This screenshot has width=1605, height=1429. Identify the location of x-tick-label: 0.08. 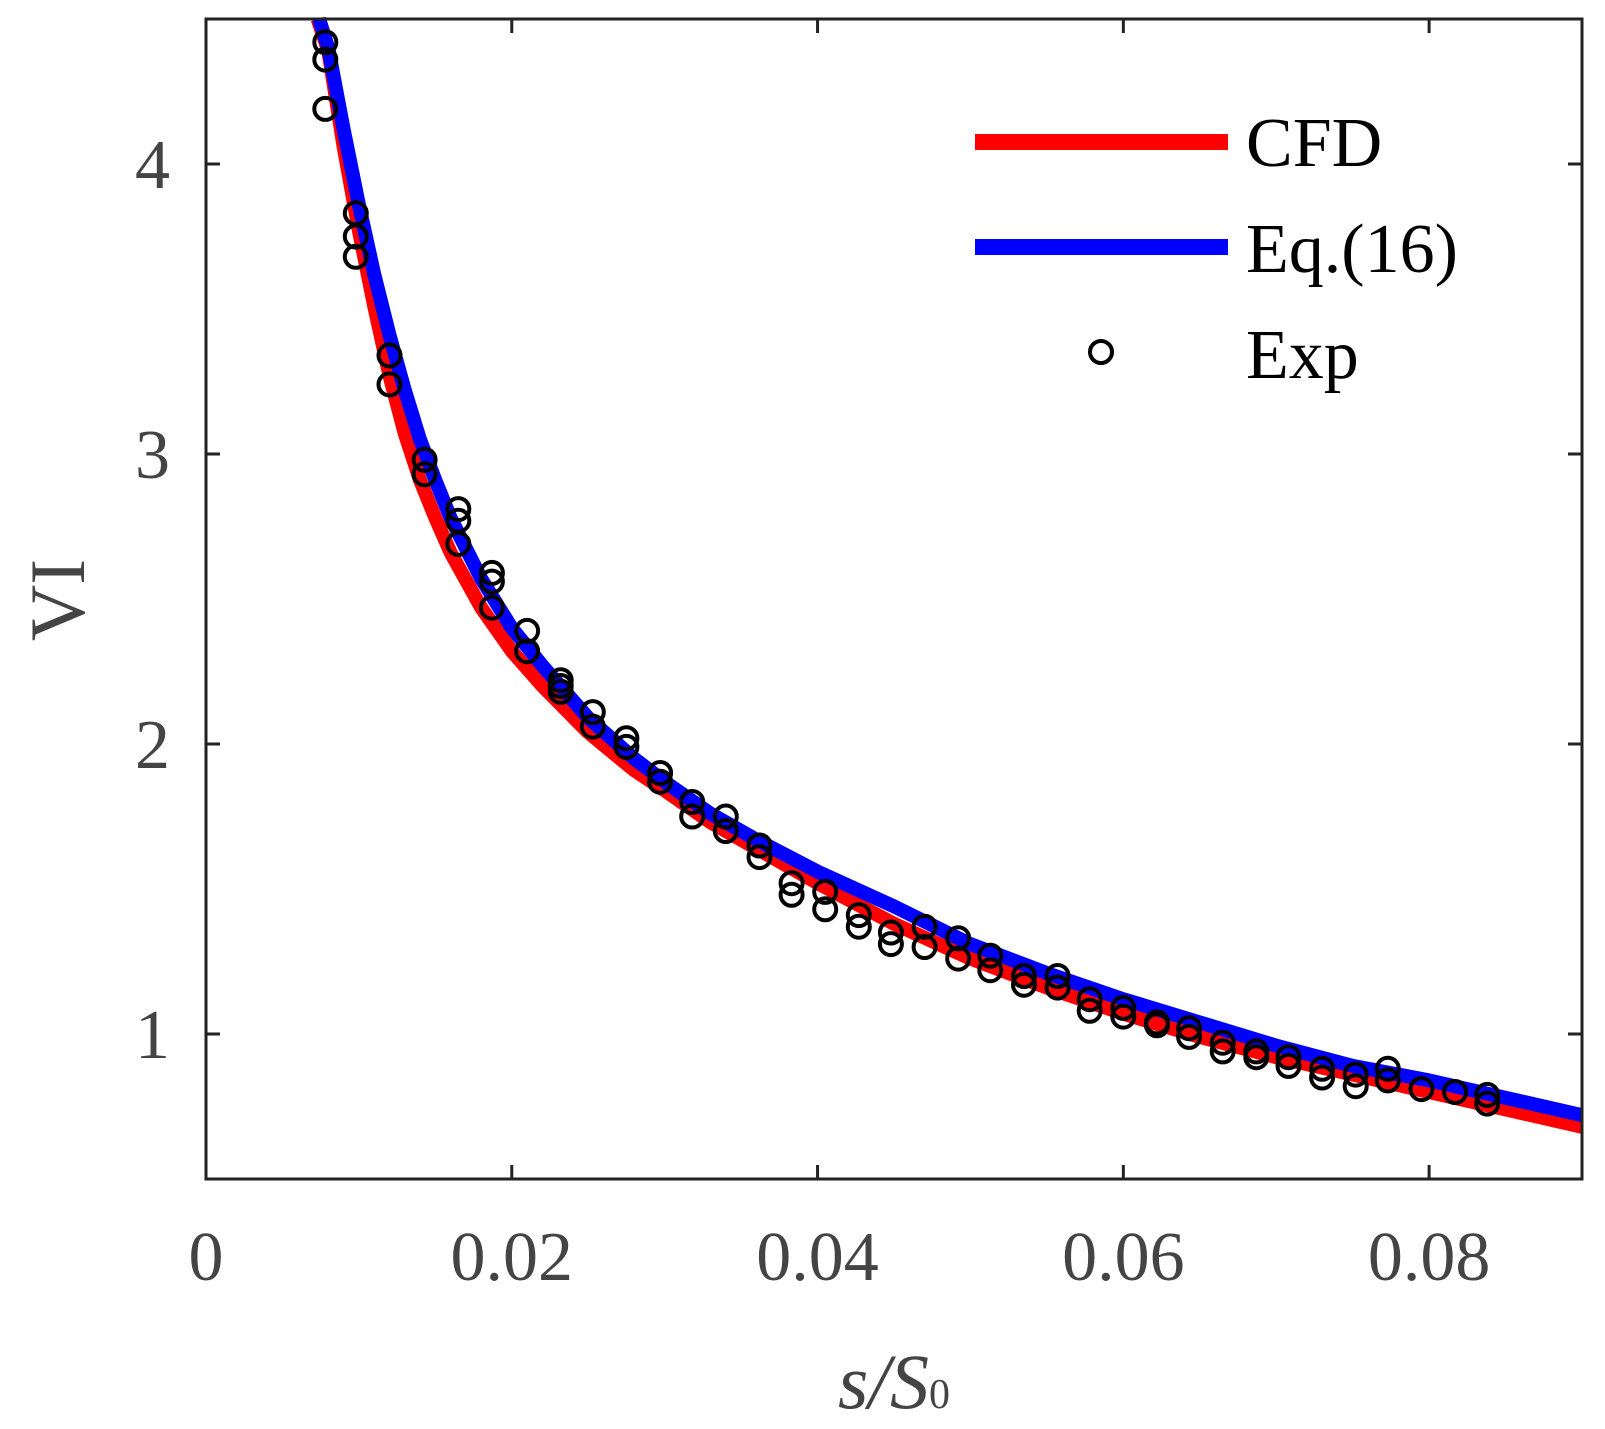
(1429, 1257).